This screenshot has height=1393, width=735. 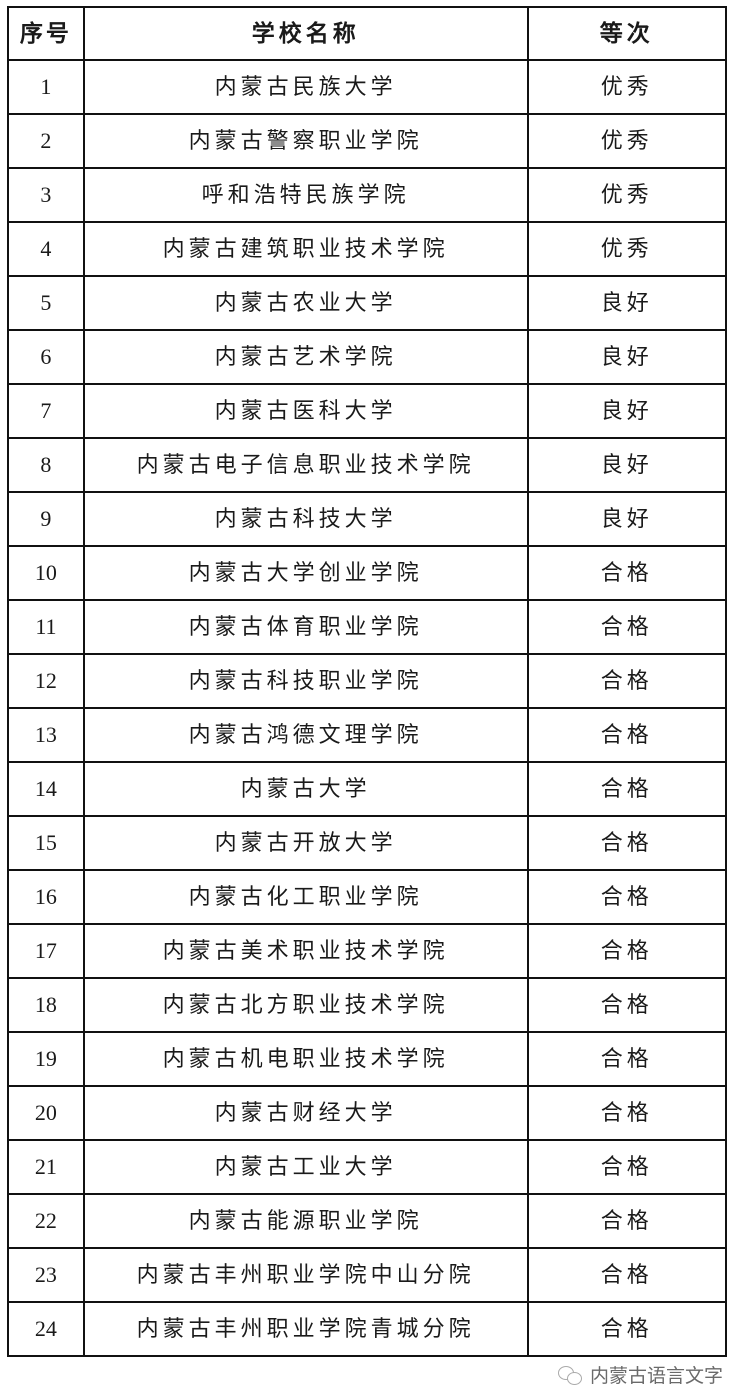 I want to click on row-index: 9, so click(x=46, y=519).